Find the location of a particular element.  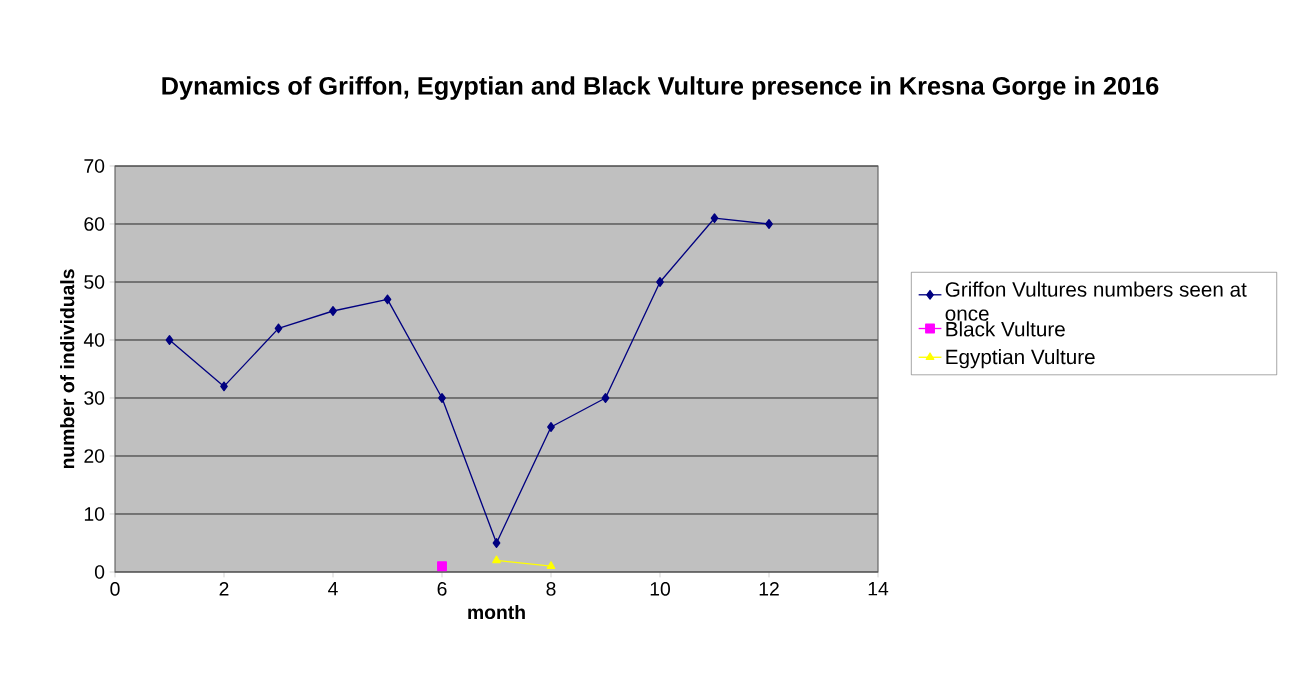

y-tick-label: 0 is located at coordinates (99, 572).